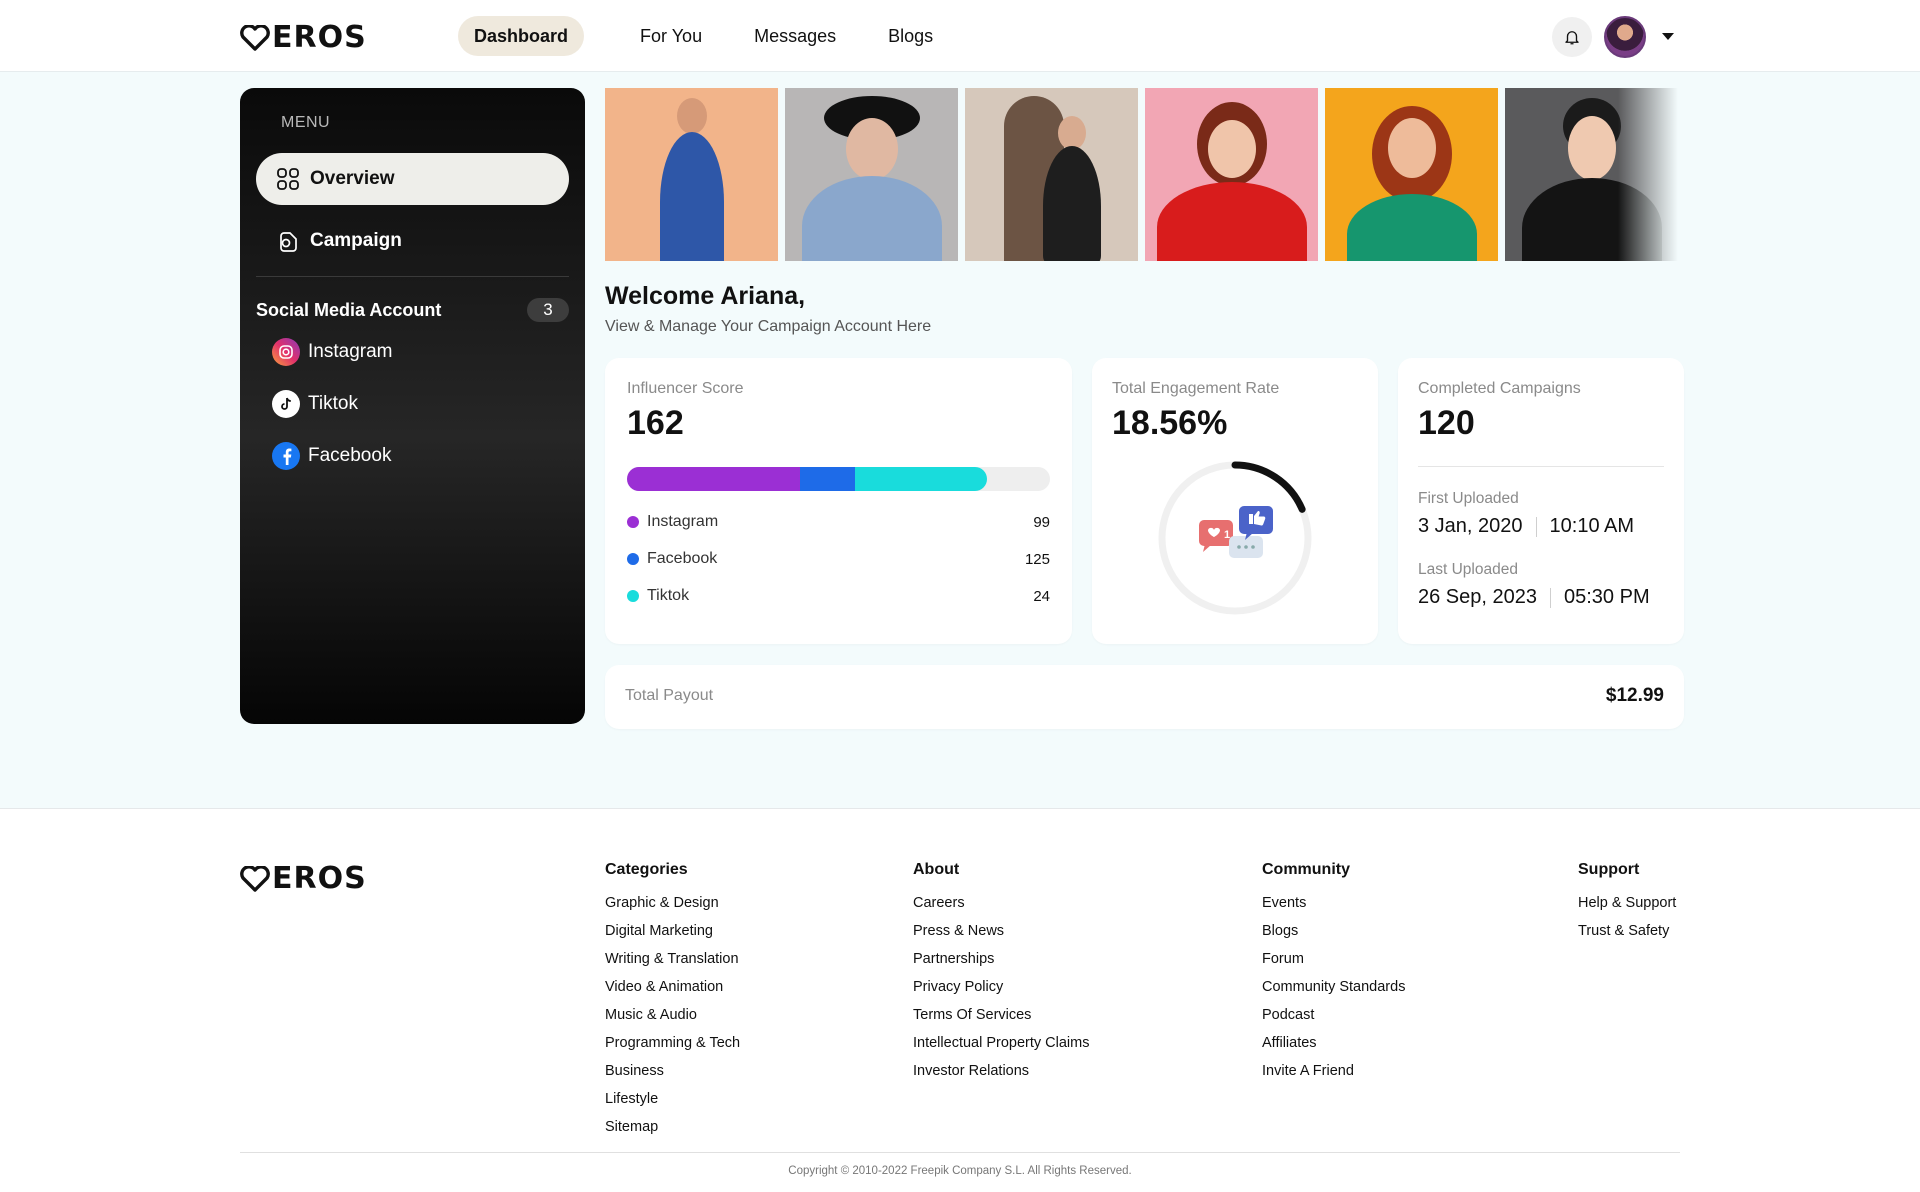  What do you see at coordinates (659, 931) in the screenshot?
I see `footer-link: Digital Marketing` at bounding box center [659, 931].